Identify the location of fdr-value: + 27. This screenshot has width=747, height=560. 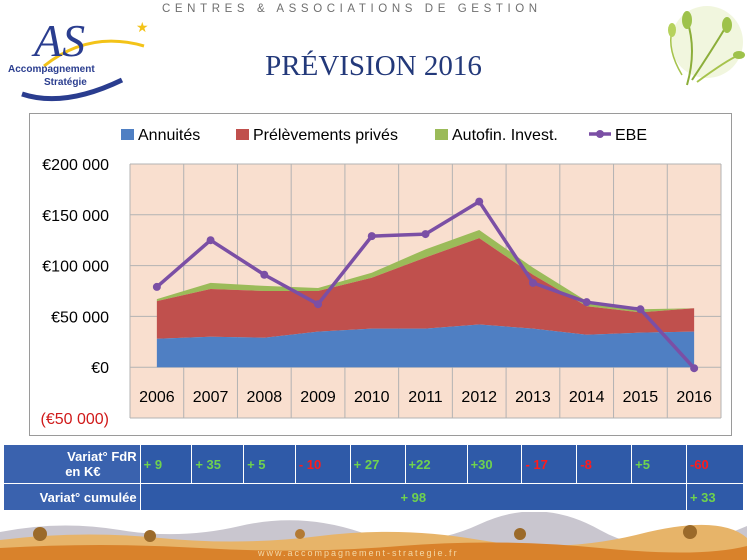
(377, 464).